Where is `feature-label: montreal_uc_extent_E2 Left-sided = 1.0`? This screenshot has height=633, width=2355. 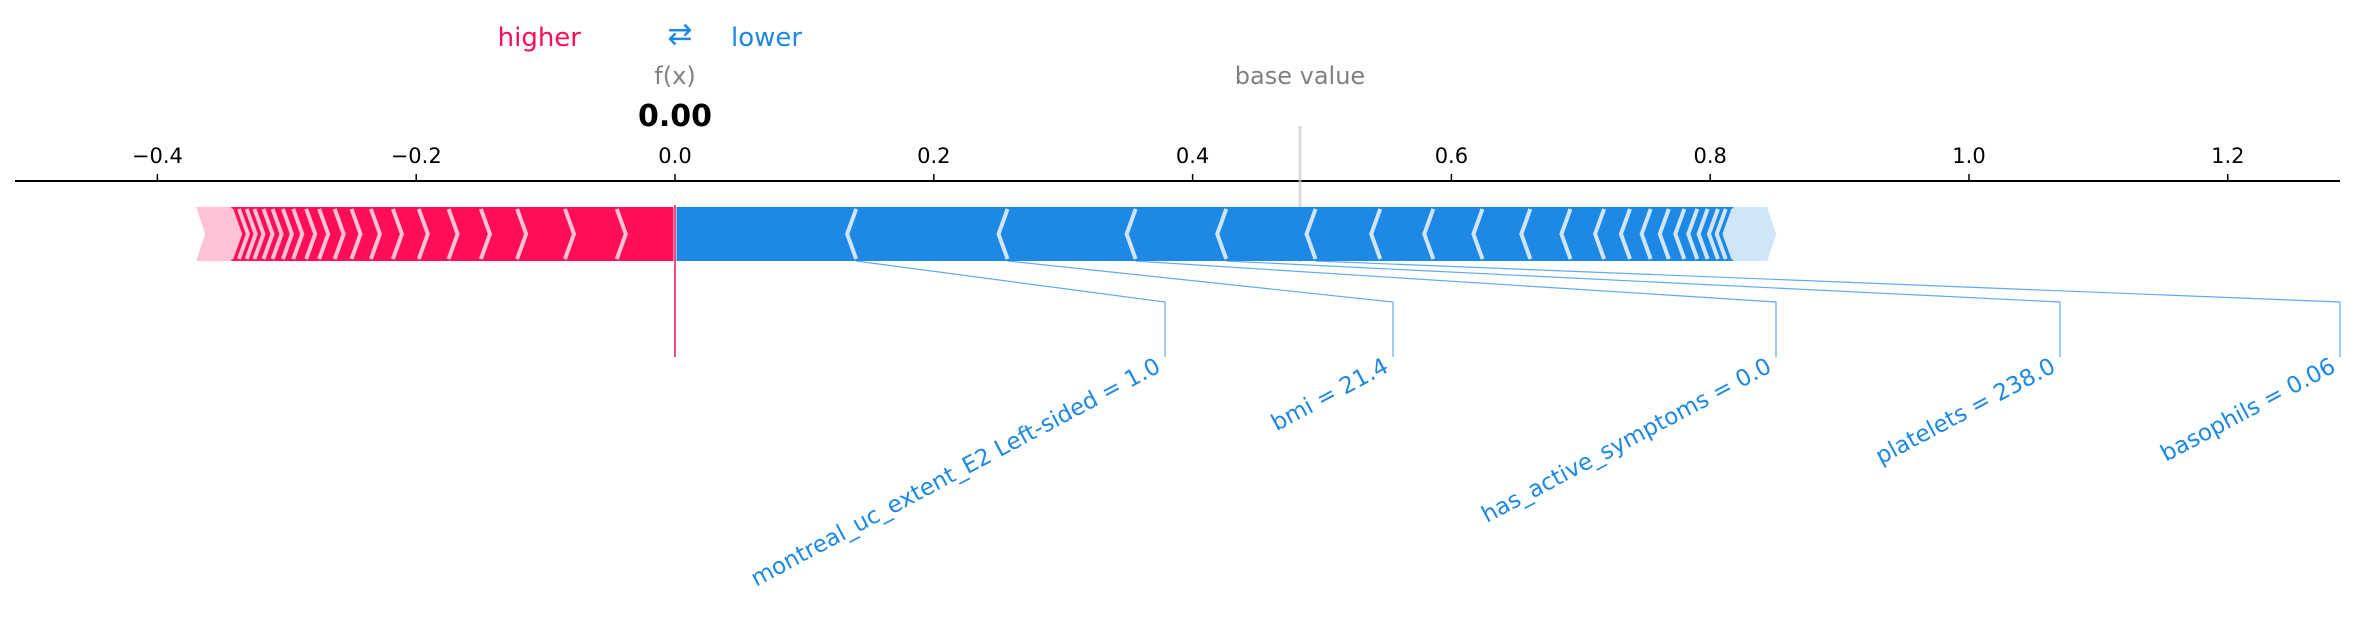 feature-label: montreal_uc_extent_E2 Left-sided = 1.0 is located at coordinates (956, 472).